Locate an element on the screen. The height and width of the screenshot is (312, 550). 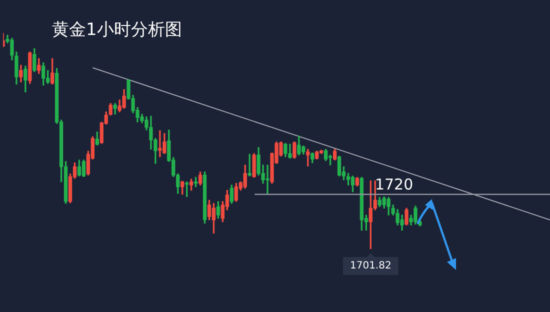
annotation: 1720 is located at coordinates (394, 185).